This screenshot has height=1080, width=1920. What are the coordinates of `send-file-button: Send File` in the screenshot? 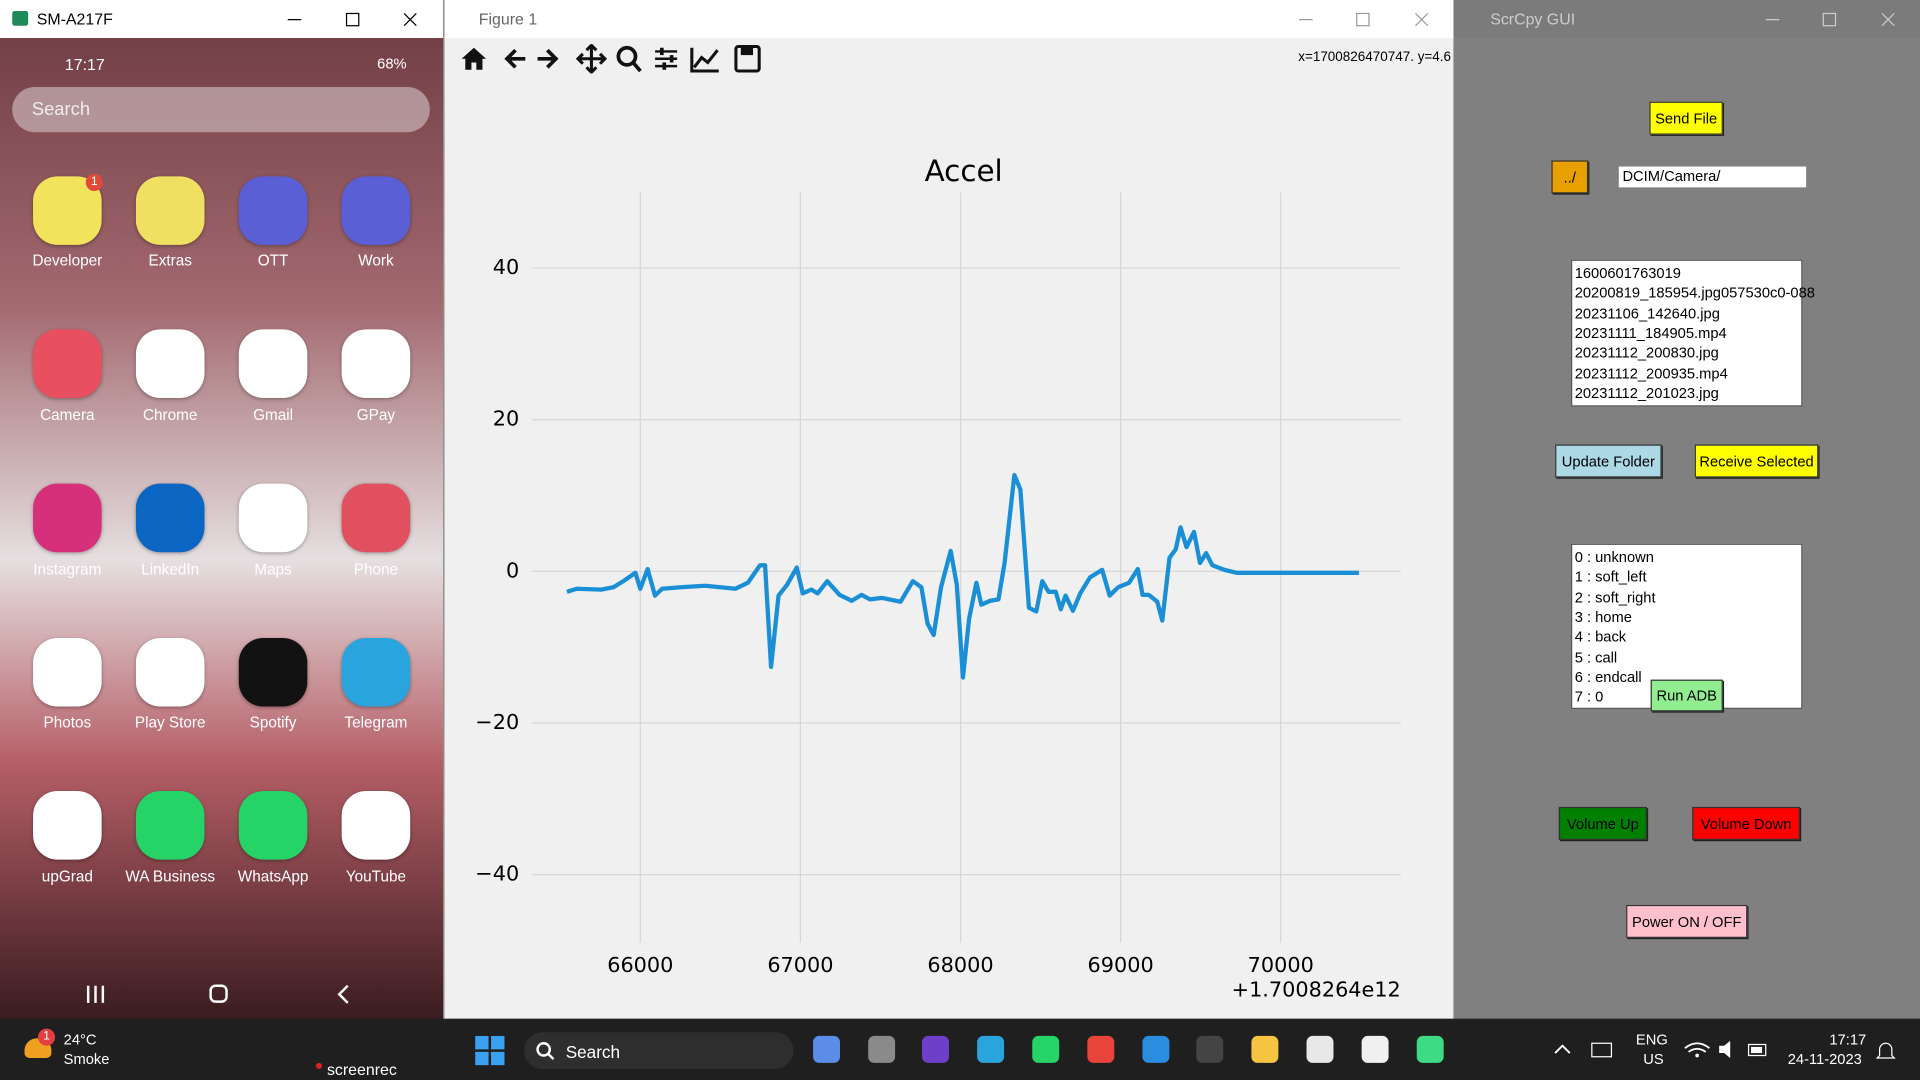 It's located at (1686, 118).